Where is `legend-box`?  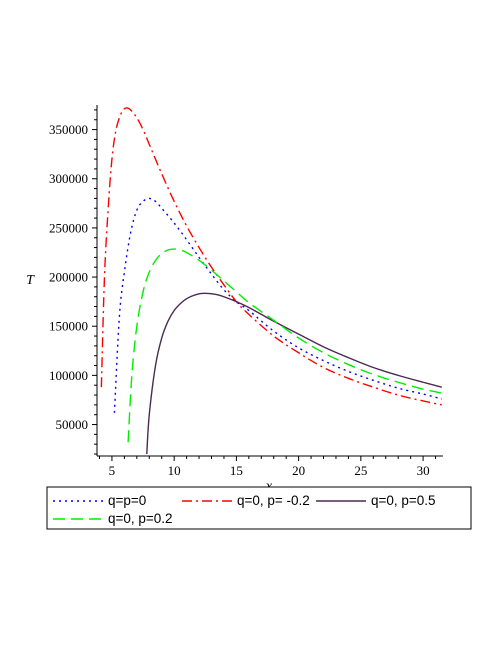 legend-box is located at coordinates (259, 508).